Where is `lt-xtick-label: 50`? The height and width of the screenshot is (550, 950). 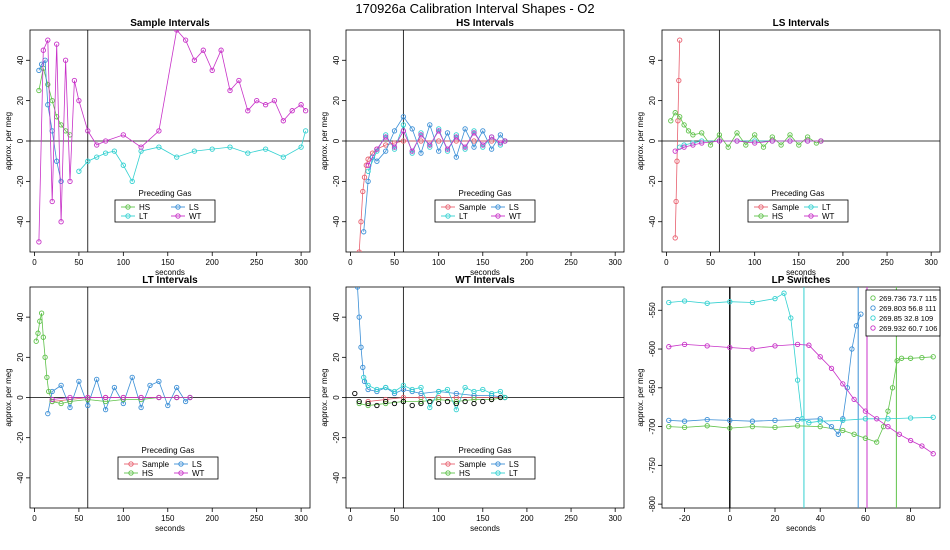
lt-xtick-label: 50 is located at coordinates (78, 518).